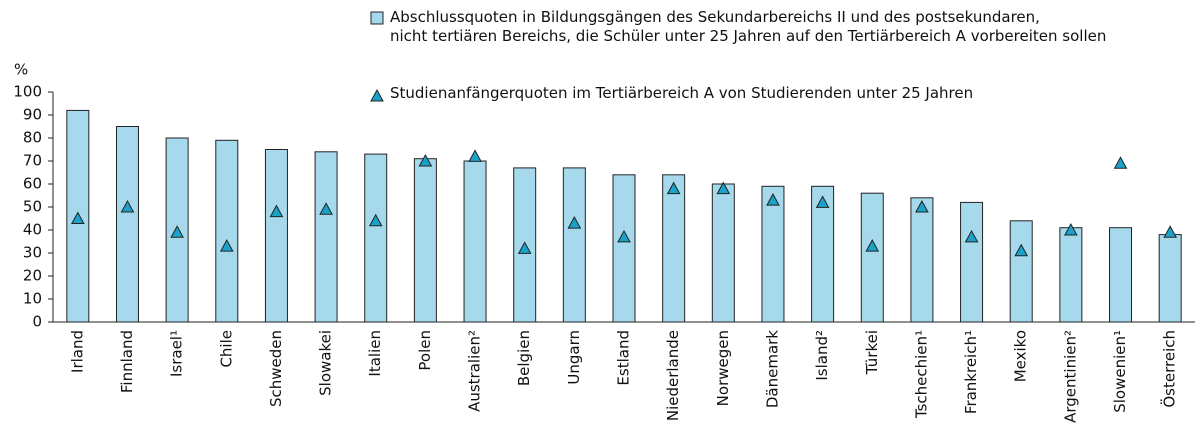 The height and width of the screenshot is (427, 1196). Describe the element at coordinates (1070, 376) in the screenshot. I see `x-tick-label: Argentinien²` at that location.